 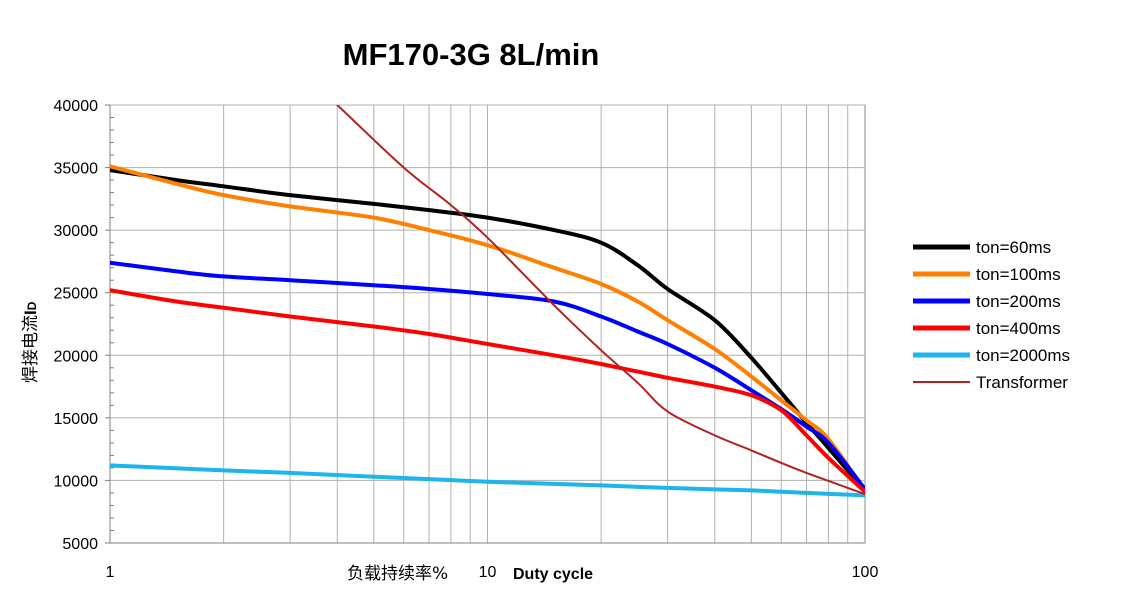 I want to click on y-tick-label: 15000, so click(x=76, y=419).